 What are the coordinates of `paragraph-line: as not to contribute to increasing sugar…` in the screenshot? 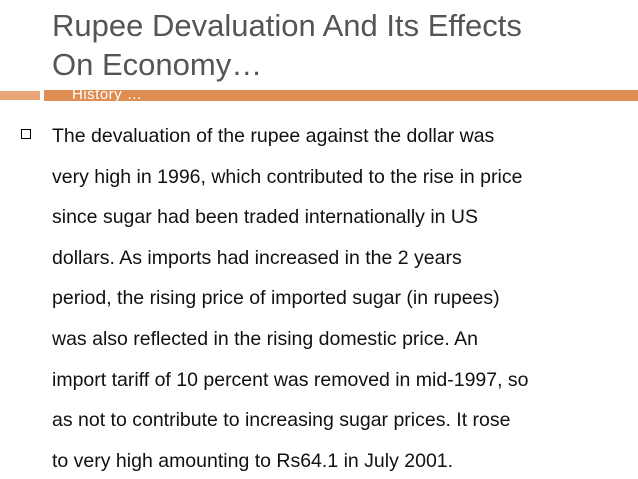 It's located at (281, 420).